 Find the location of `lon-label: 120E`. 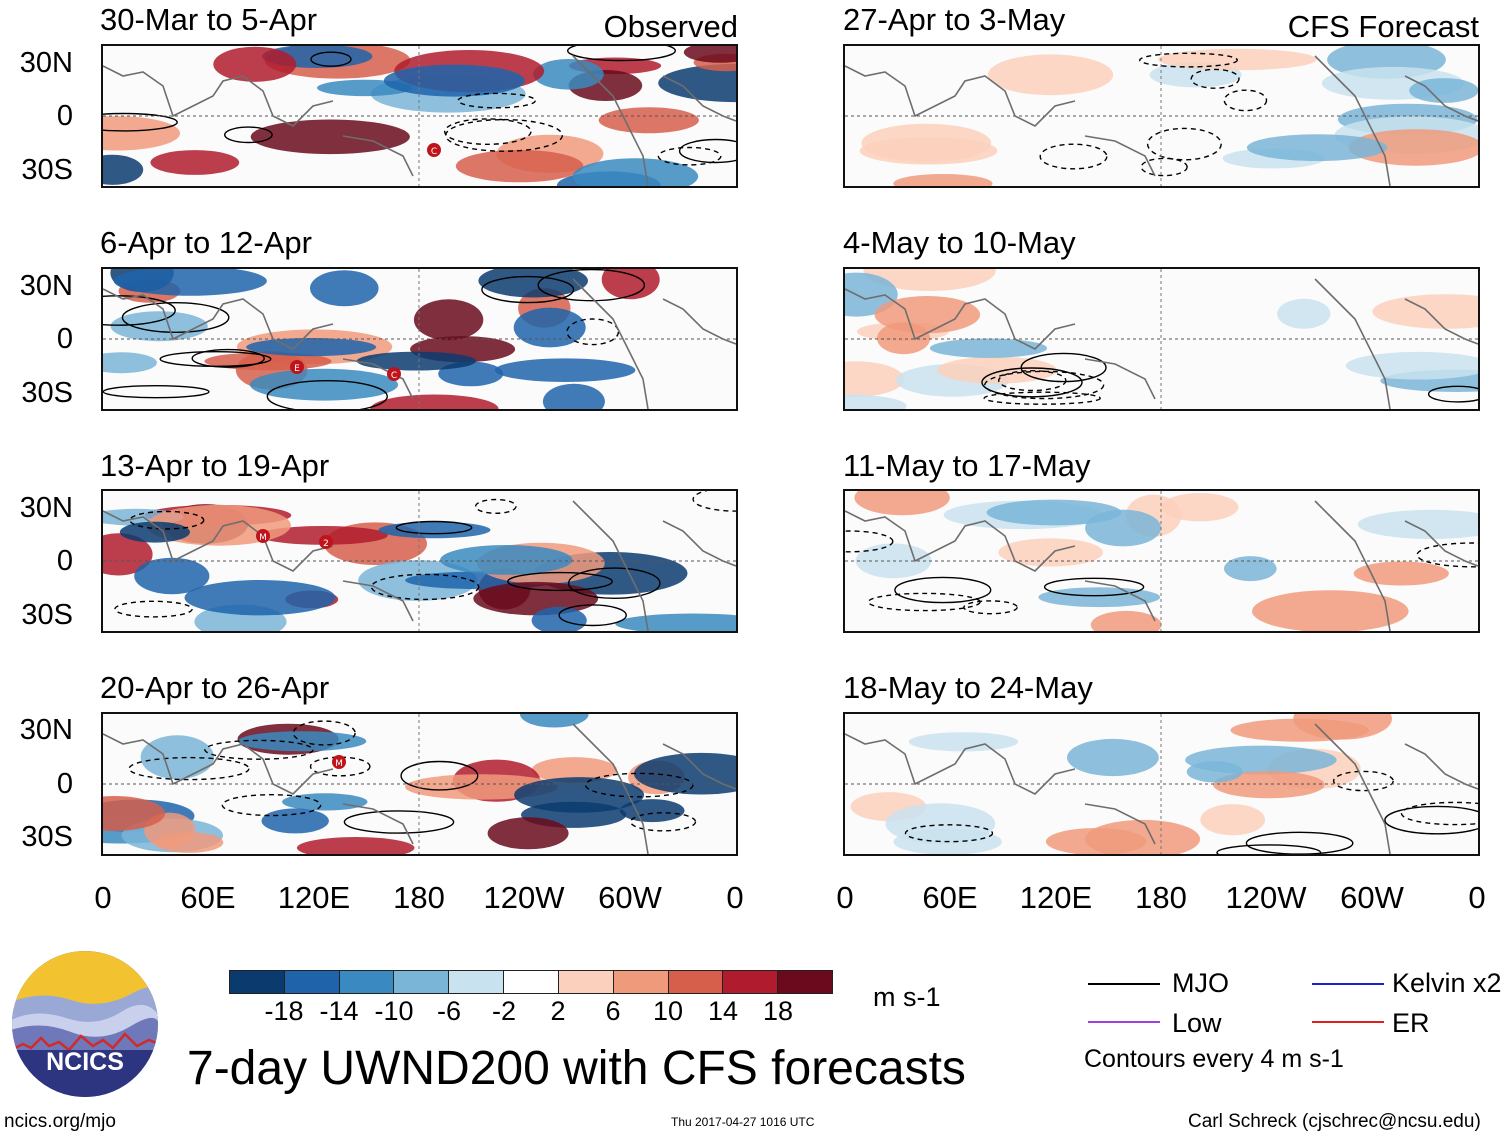

lon-label: 120E is located at coordinates (1056, 897).